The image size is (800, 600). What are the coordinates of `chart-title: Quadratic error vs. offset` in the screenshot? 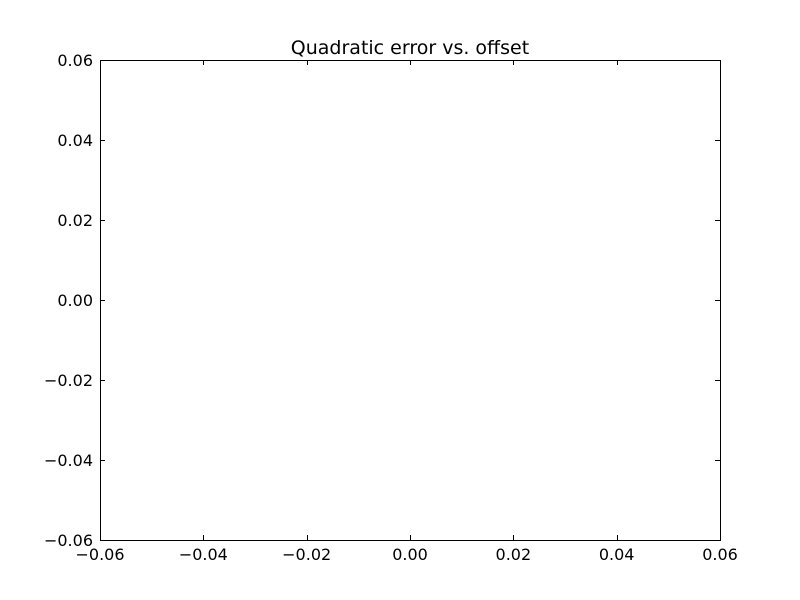 It's located at (410, 48).